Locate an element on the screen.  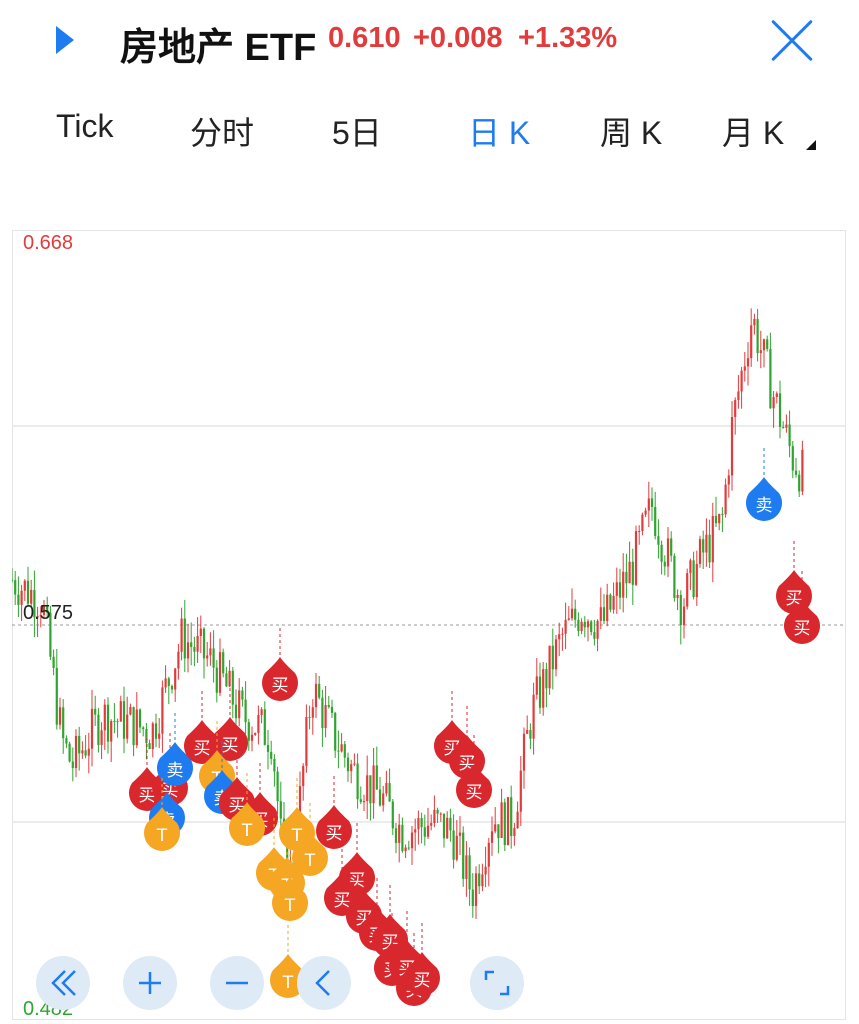
sell-marker-label: 卖 is located at coordinates (175, 771).